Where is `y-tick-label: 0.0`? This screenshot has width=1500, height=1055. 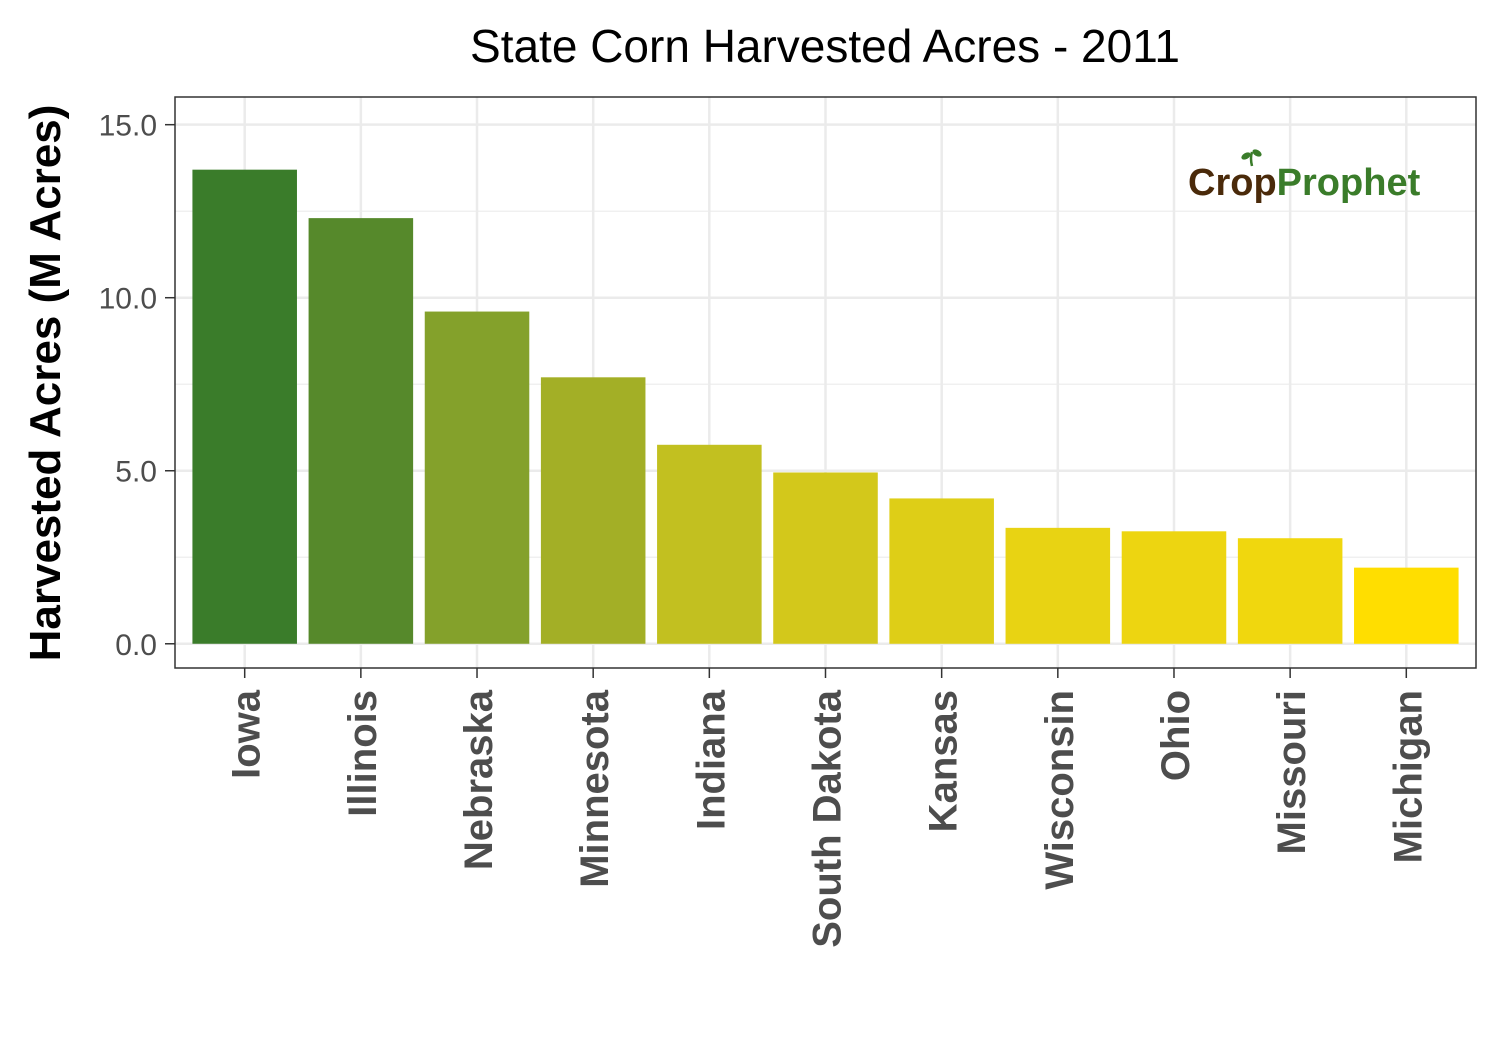
y-tick-label: 0.0 is located at coordinates (136, 645).